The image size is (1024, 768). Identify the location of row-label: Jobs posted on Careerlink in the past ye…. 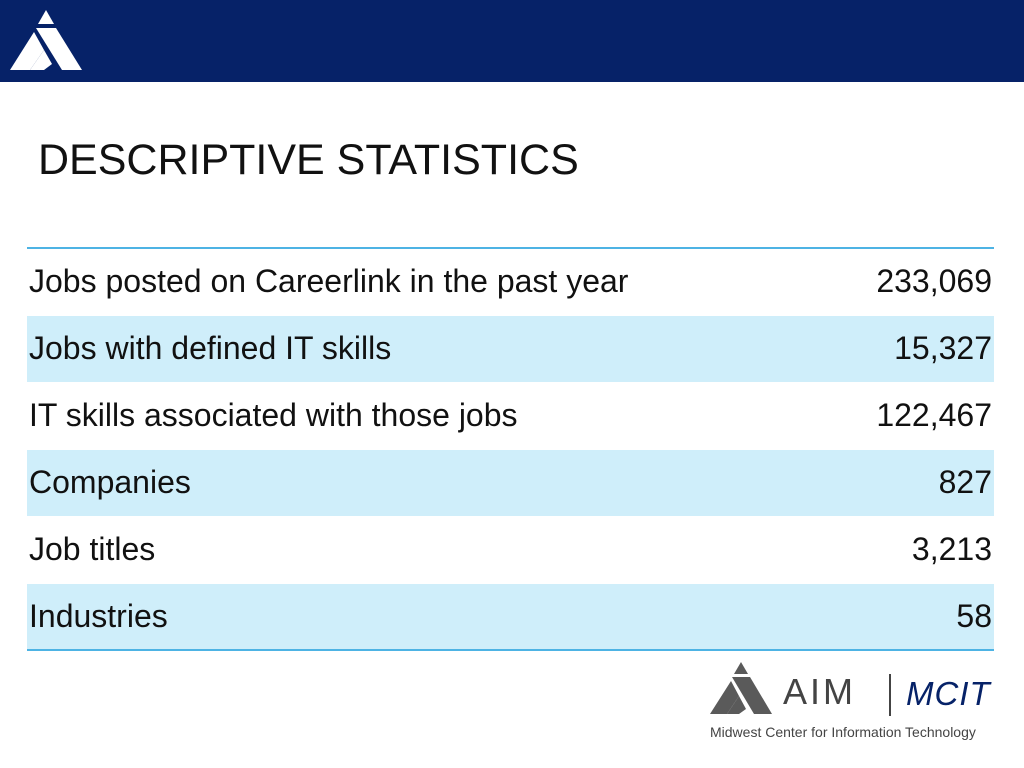
(329, 281).